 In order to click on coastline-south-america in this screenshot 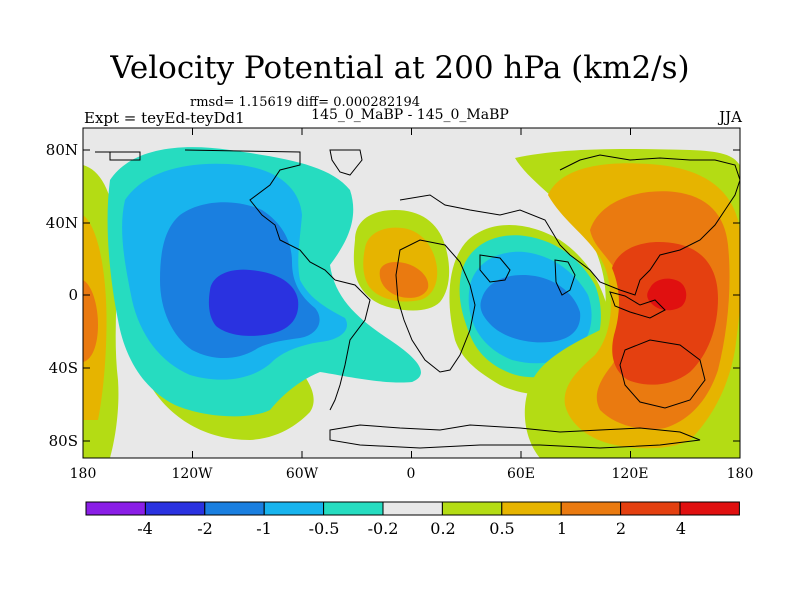, I will do `click(350, 345)`.